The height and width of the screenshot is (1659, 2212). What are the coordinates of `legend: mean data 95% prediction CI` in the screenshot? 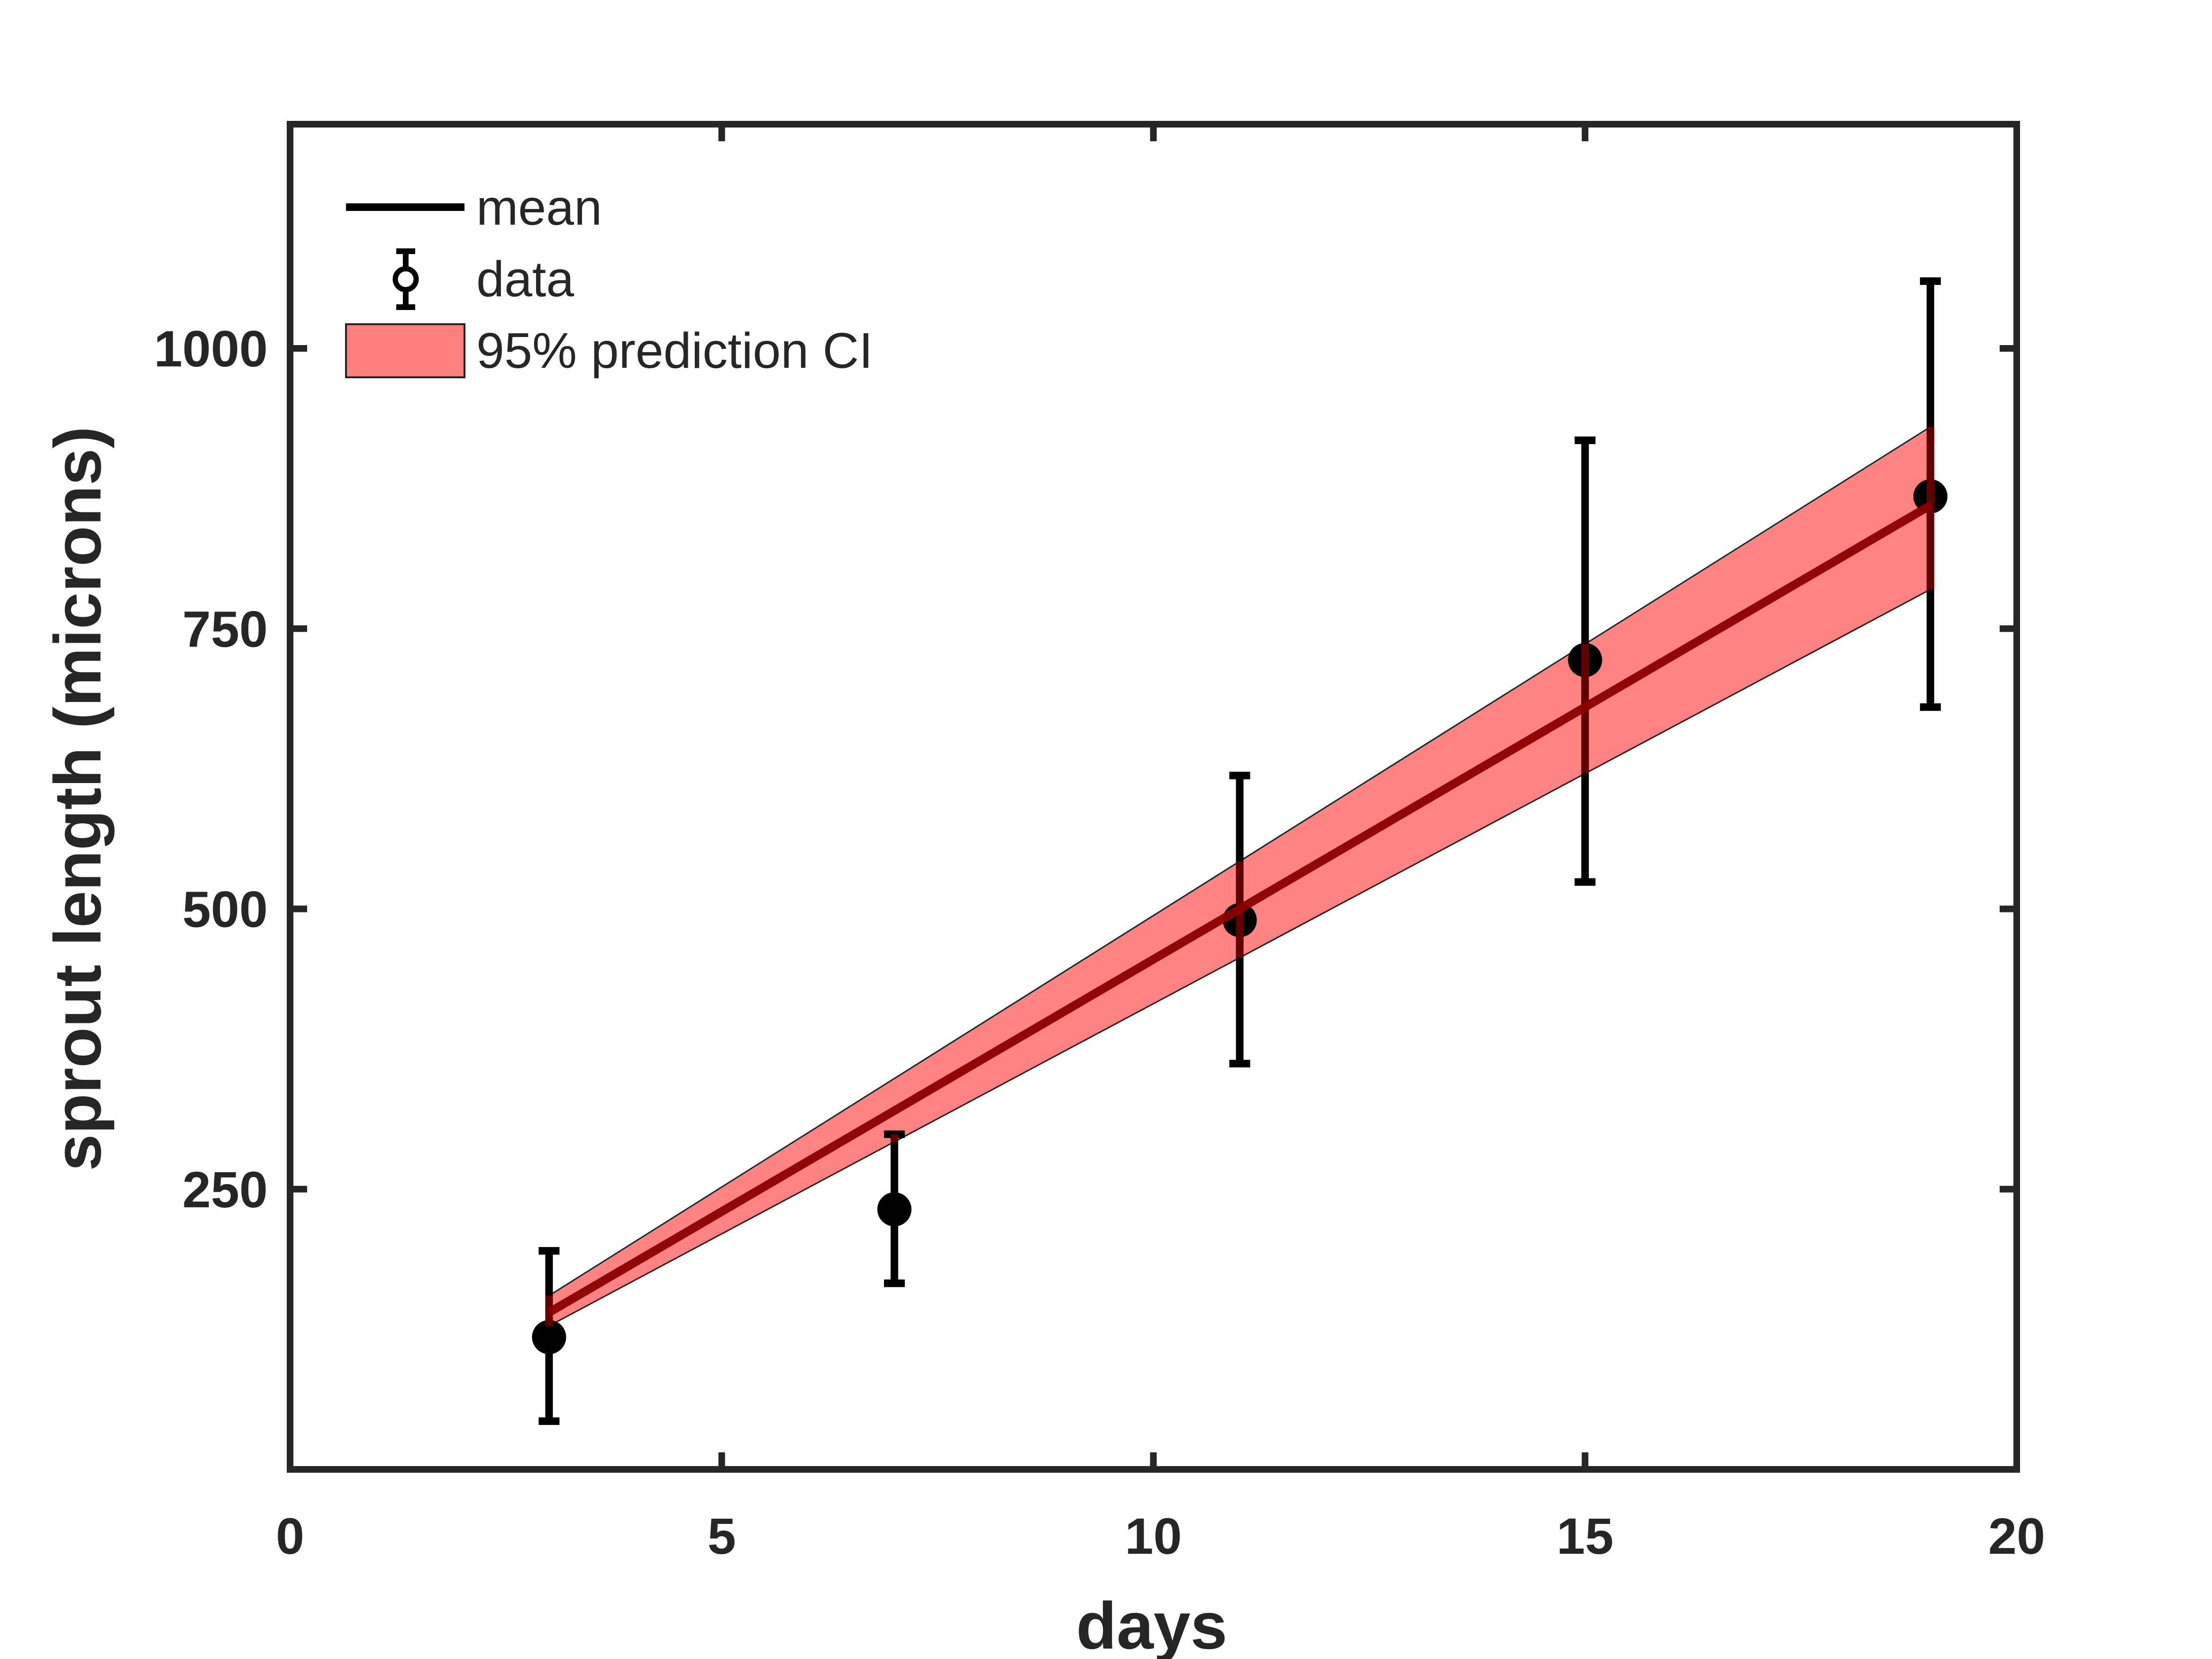 It's located at (609, 279).